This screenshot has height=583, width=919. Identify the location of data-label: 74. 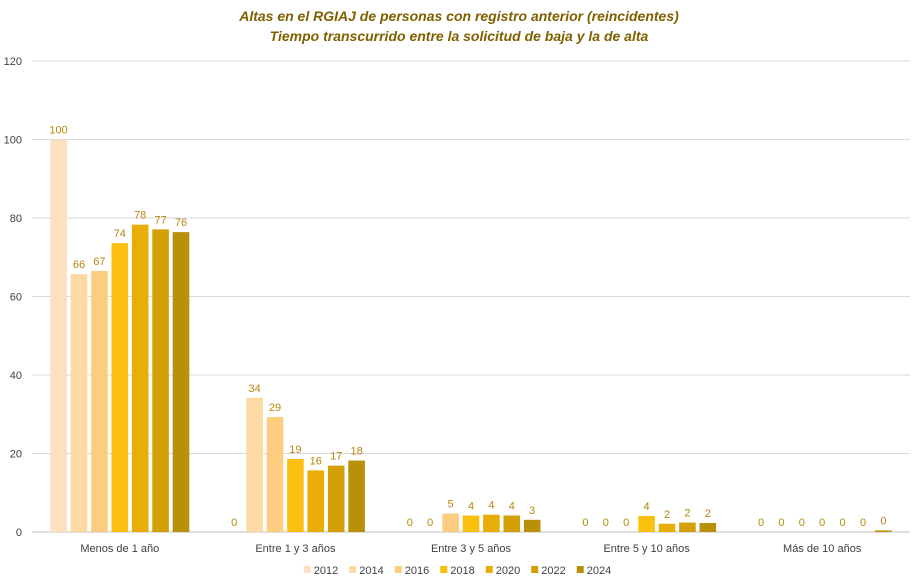
(120, 234).